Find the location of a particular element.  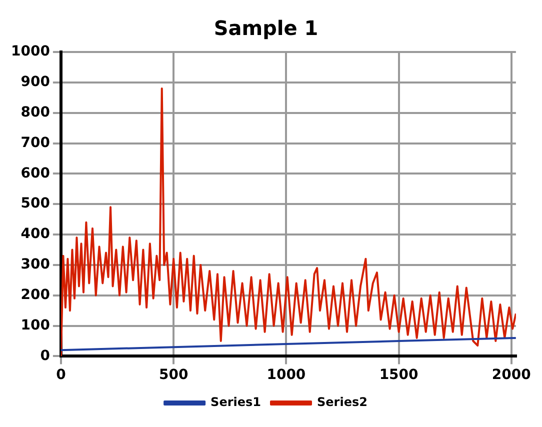

y-tick-label: 200 is located at coordinates (35, 295).